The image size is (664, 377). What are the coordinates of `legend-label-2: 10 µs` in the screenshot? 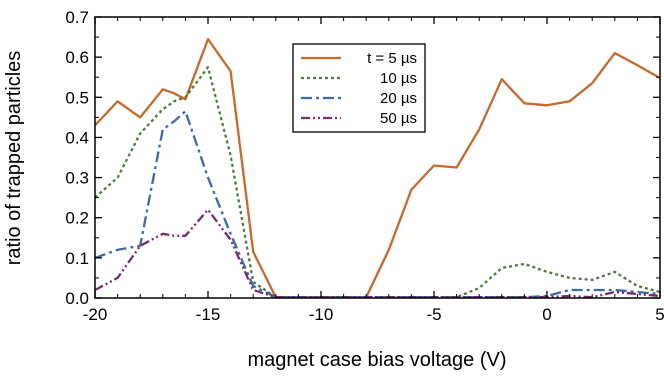 It's located at (398, 78).